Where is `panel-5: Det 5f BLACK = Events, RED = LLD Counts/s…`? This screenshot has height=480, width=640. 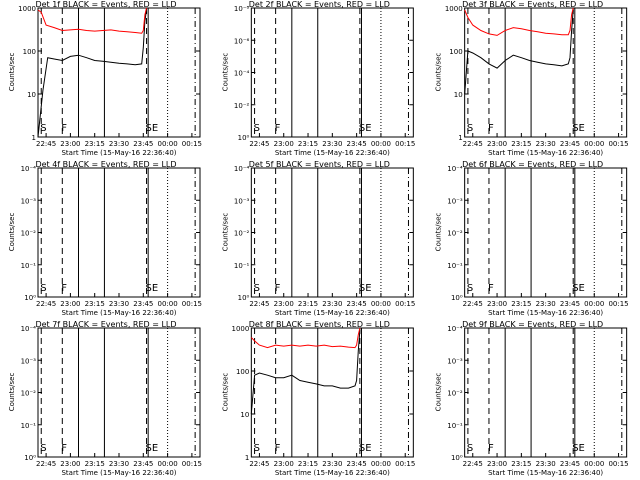
panel-5: Det 5f BLACK = Events, RED = LLD Counts/s… is located at coordinates (318, 238).